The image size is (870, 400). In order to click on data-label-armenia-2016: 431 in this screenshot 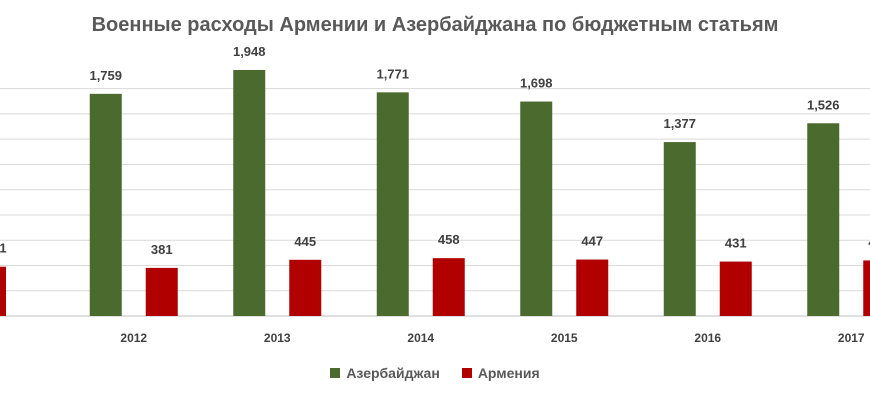, I will do `click(736, 243)`.